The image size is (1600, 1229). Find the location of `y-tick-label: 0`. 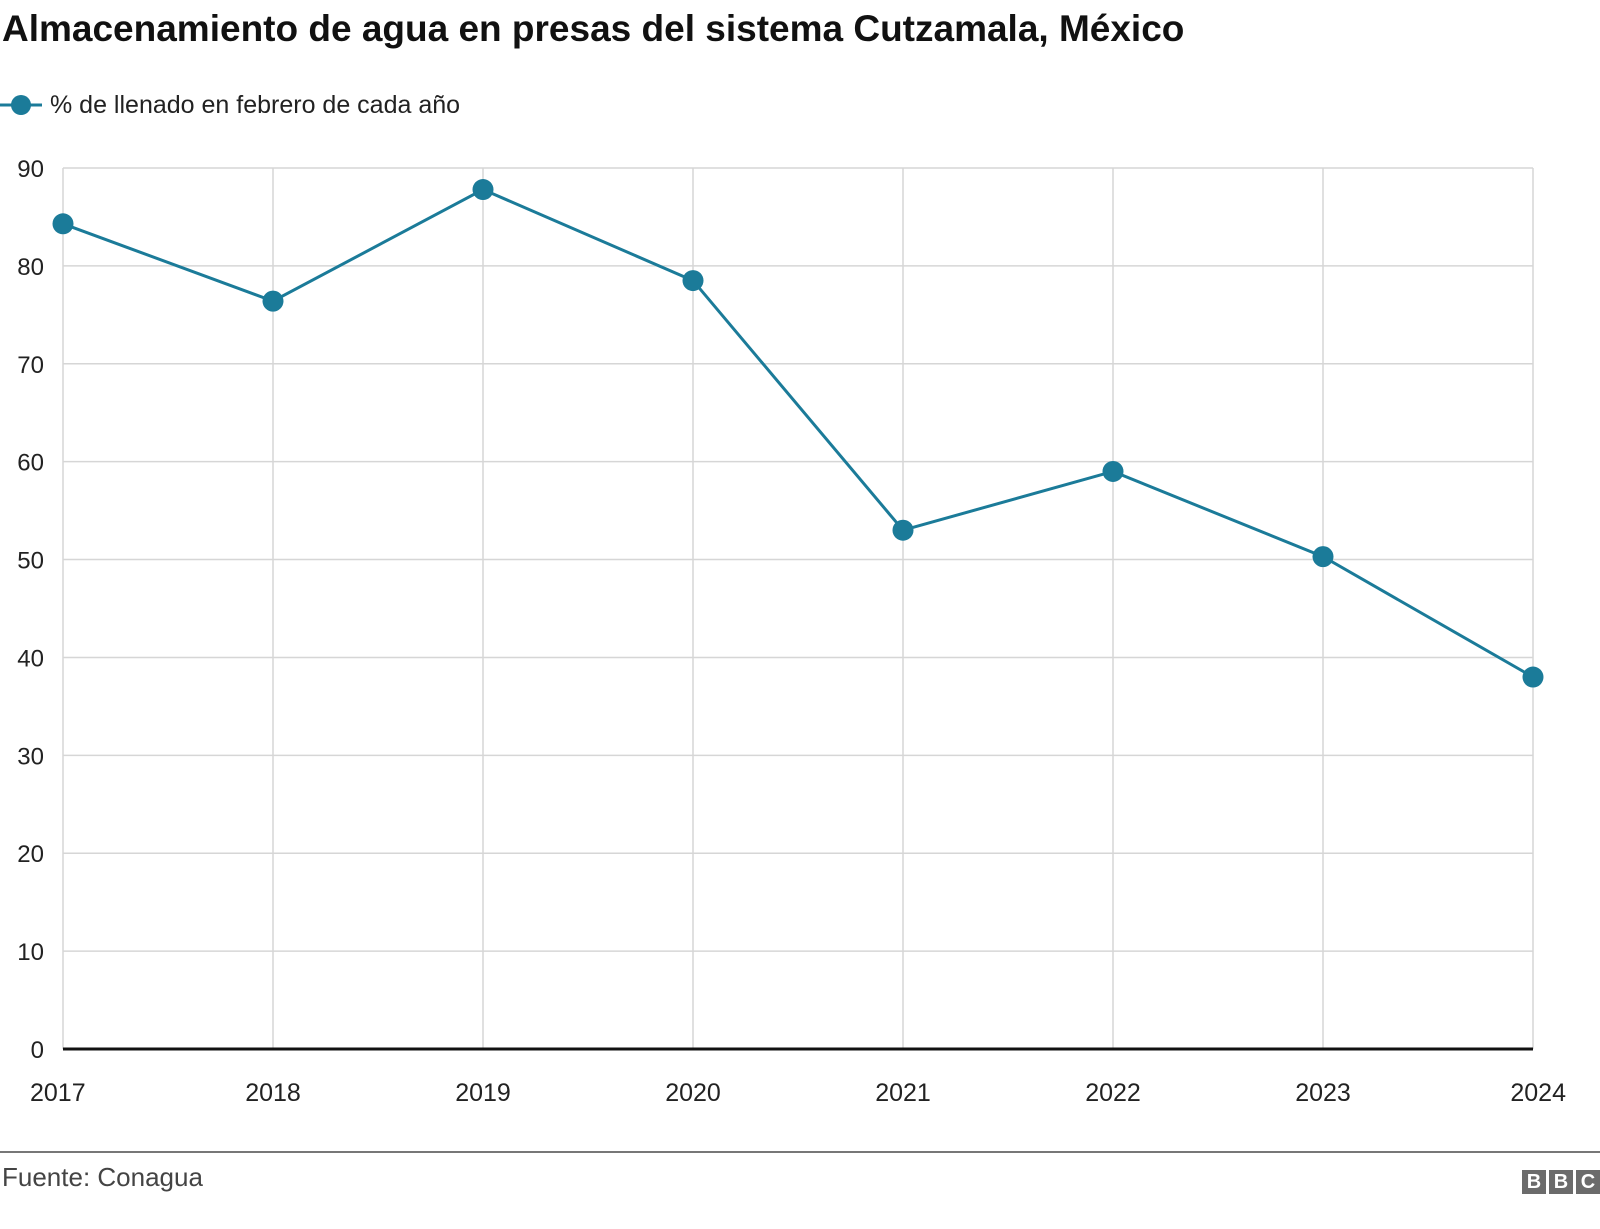

y-tick-label: 0 is located at coordinates (37, 1050).